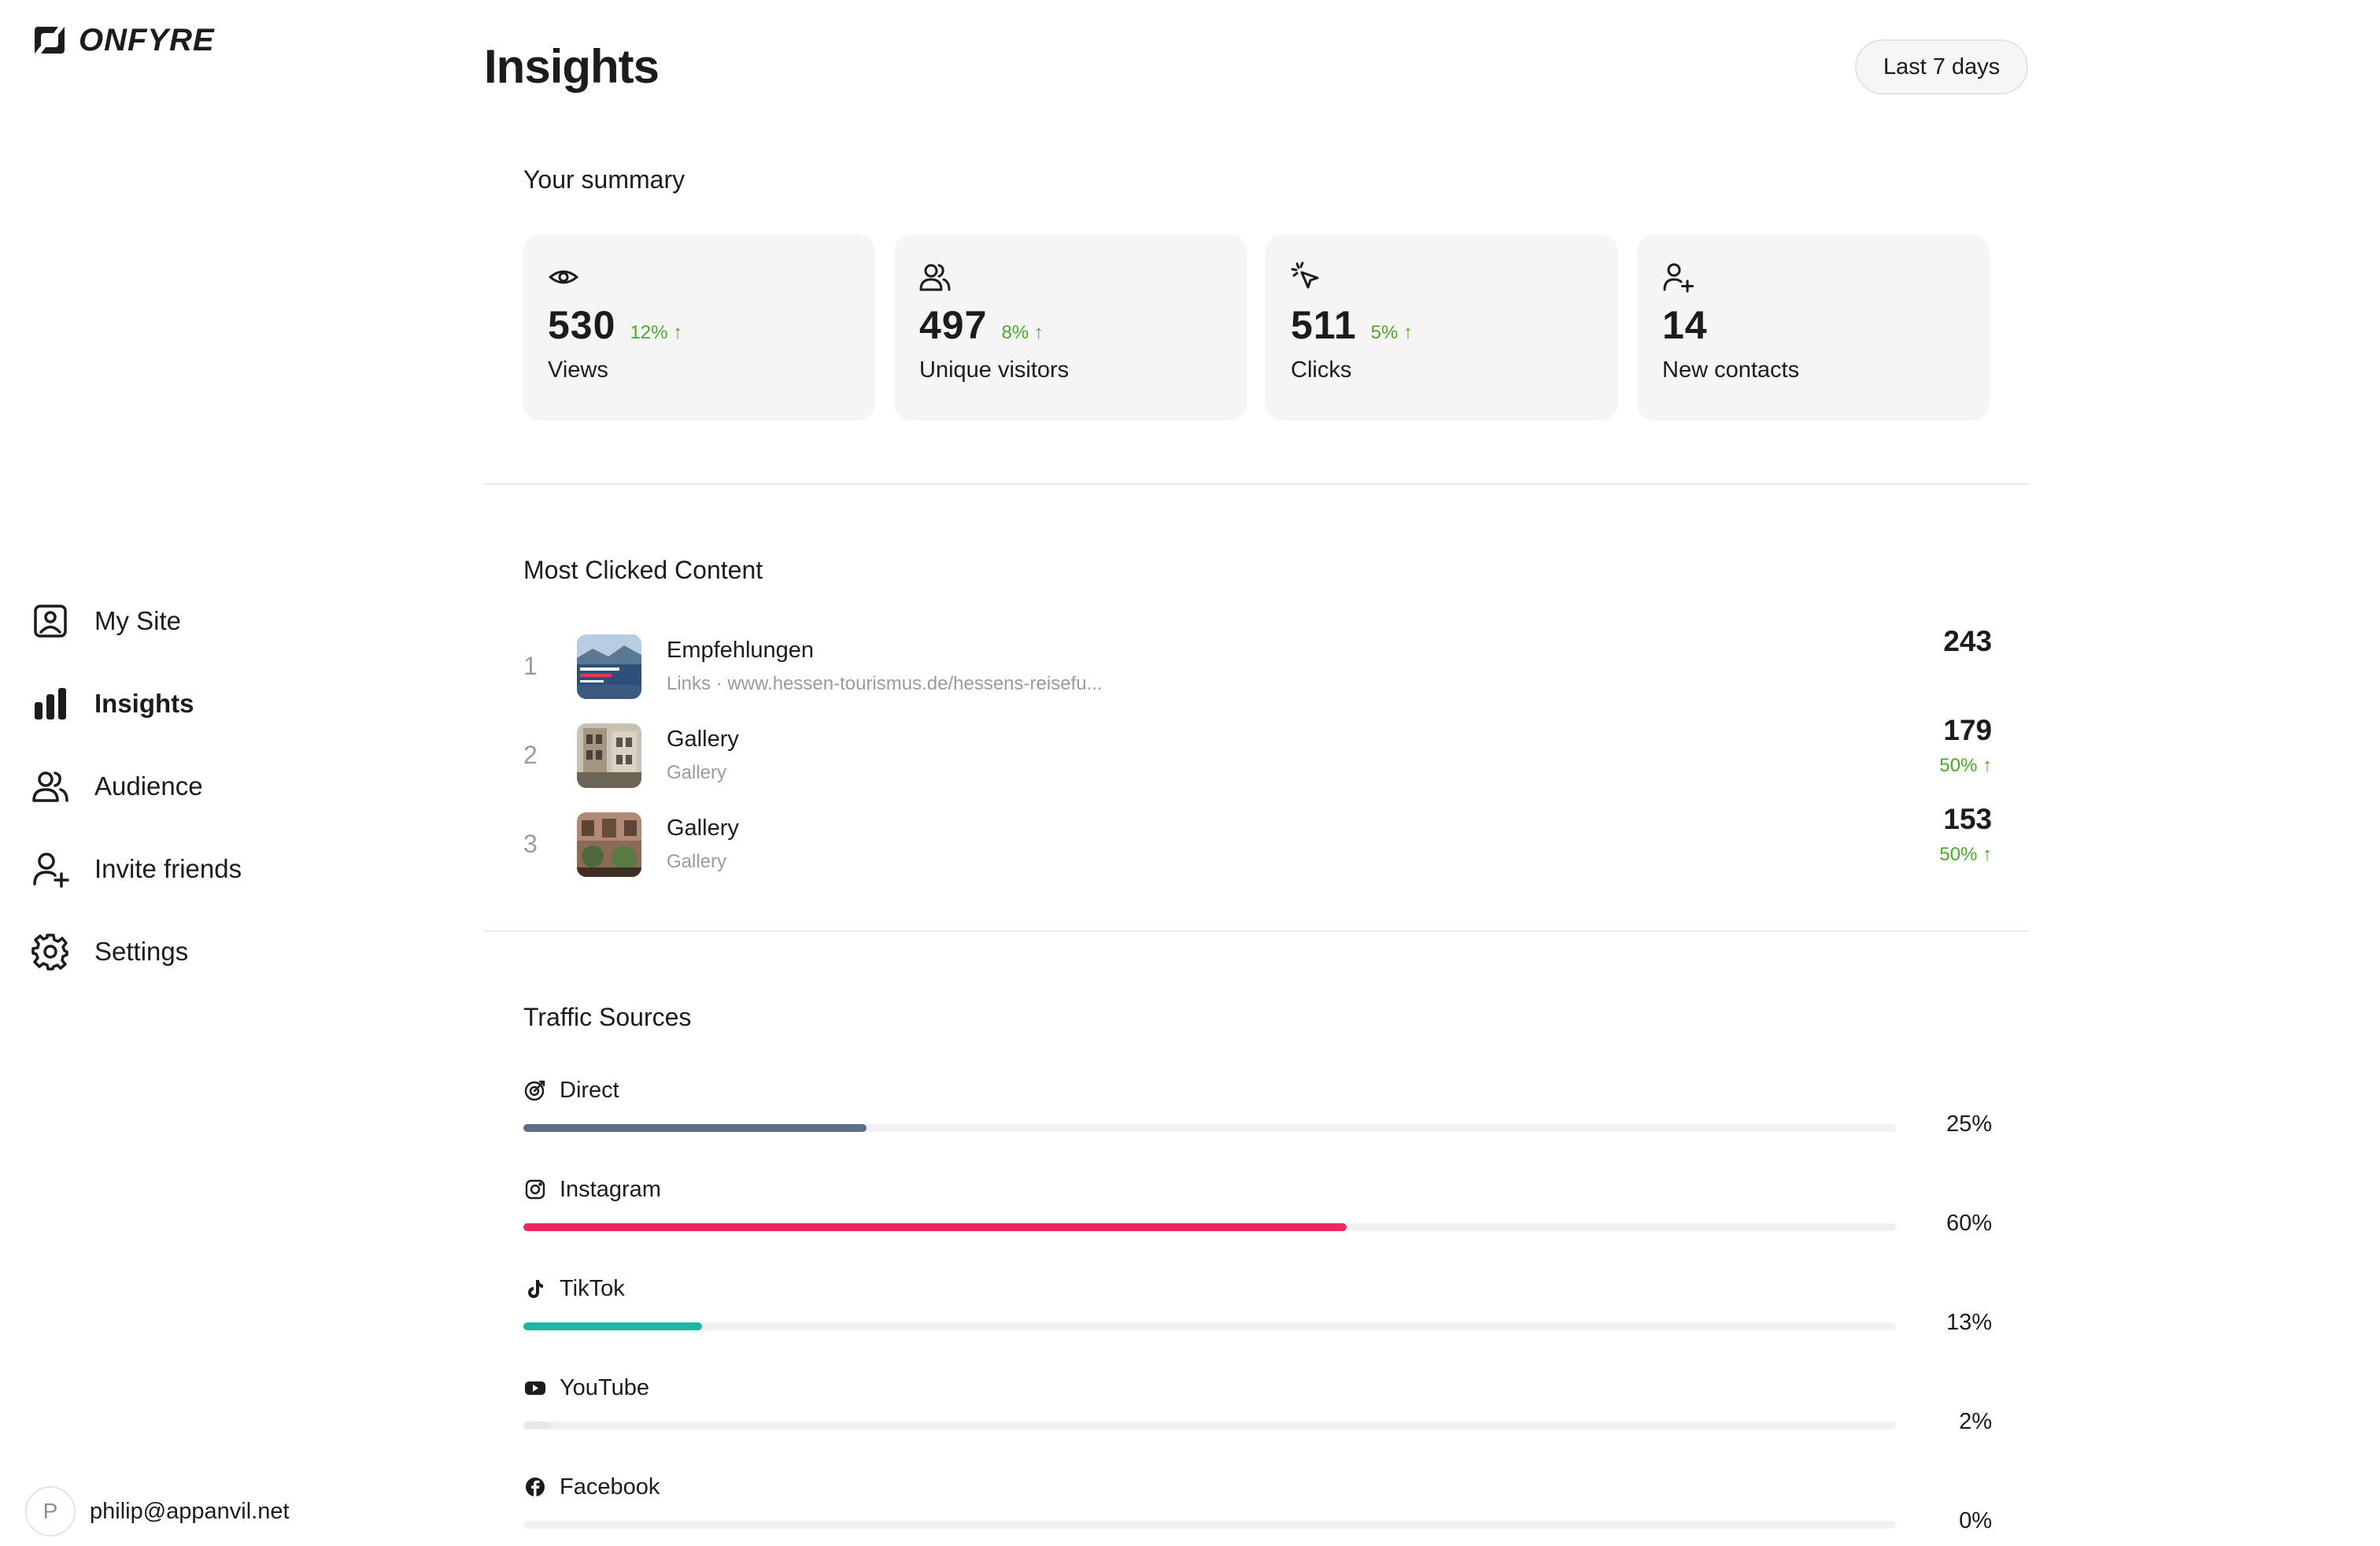 The height and width of the screenshot is (1546, 2380). Describe the element at coordinates (535, 1189) in the screenshot. I see `instagram-icon` at that location.